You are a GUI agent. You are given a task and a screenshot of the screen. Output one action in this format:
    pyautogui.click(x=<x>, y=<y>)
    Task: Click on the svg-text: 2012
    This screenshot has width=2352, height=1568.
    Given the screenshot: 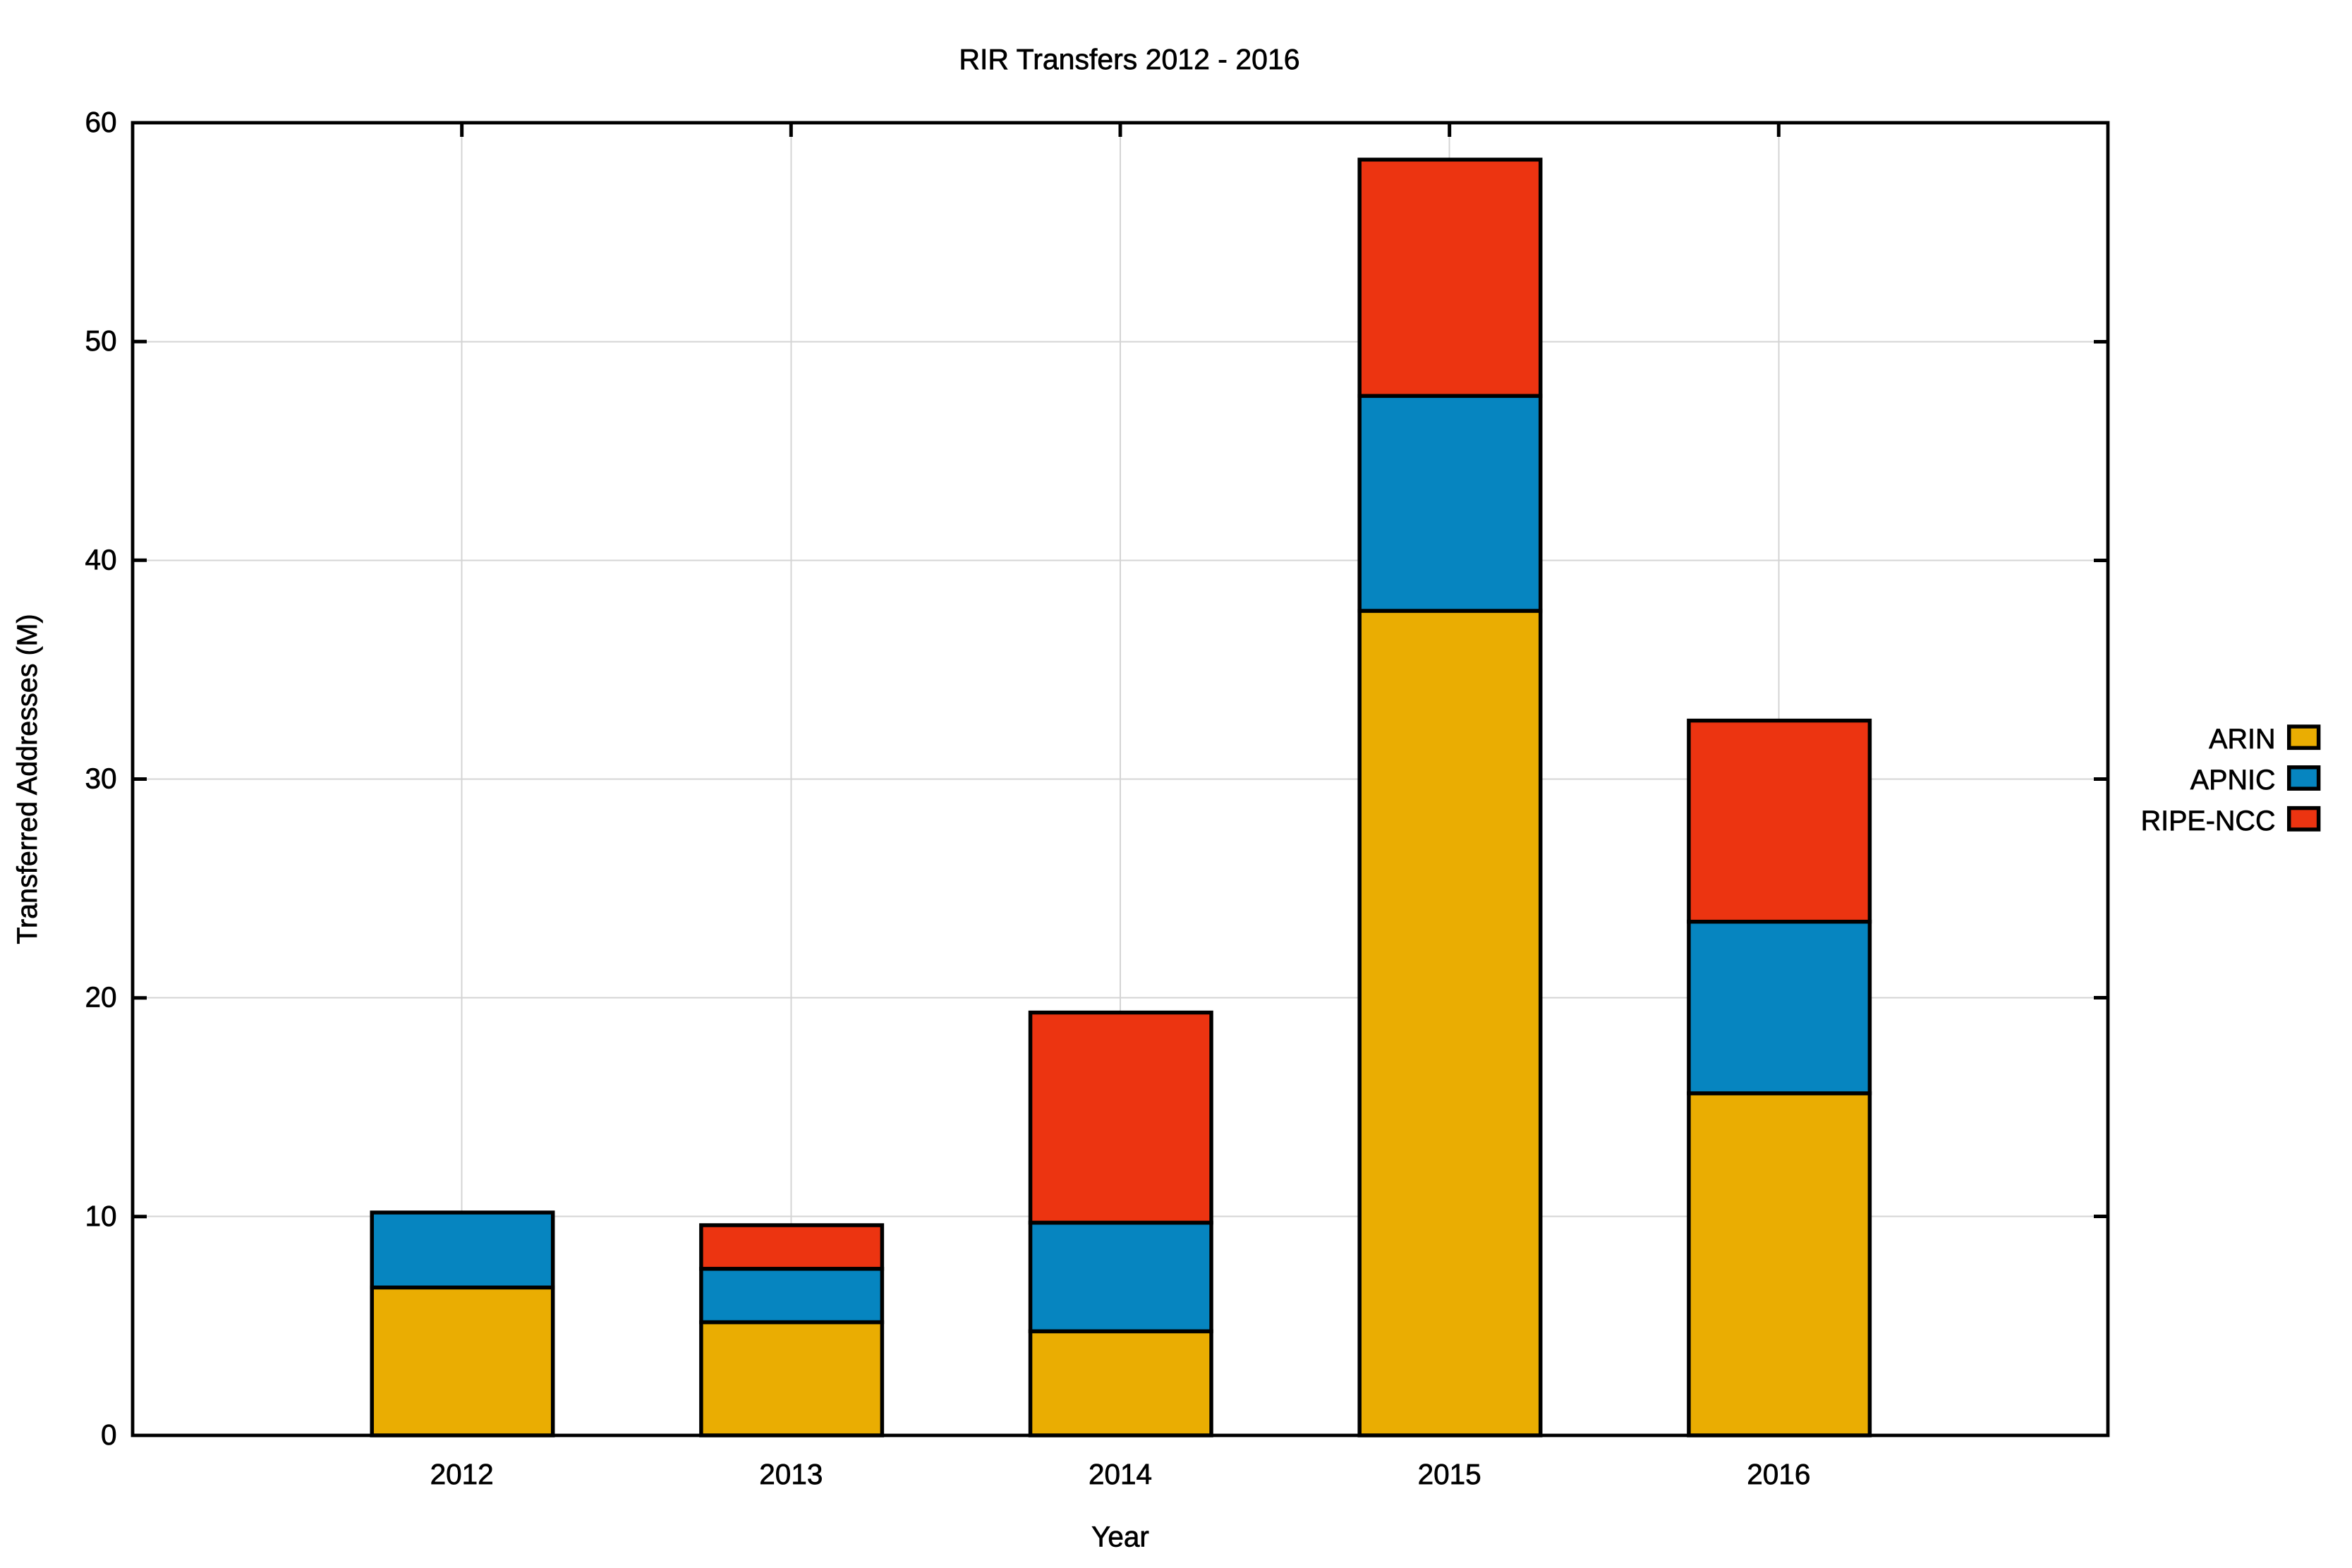 What is the action you would take?
    pyautogui.click(x=462, y=1474)
    